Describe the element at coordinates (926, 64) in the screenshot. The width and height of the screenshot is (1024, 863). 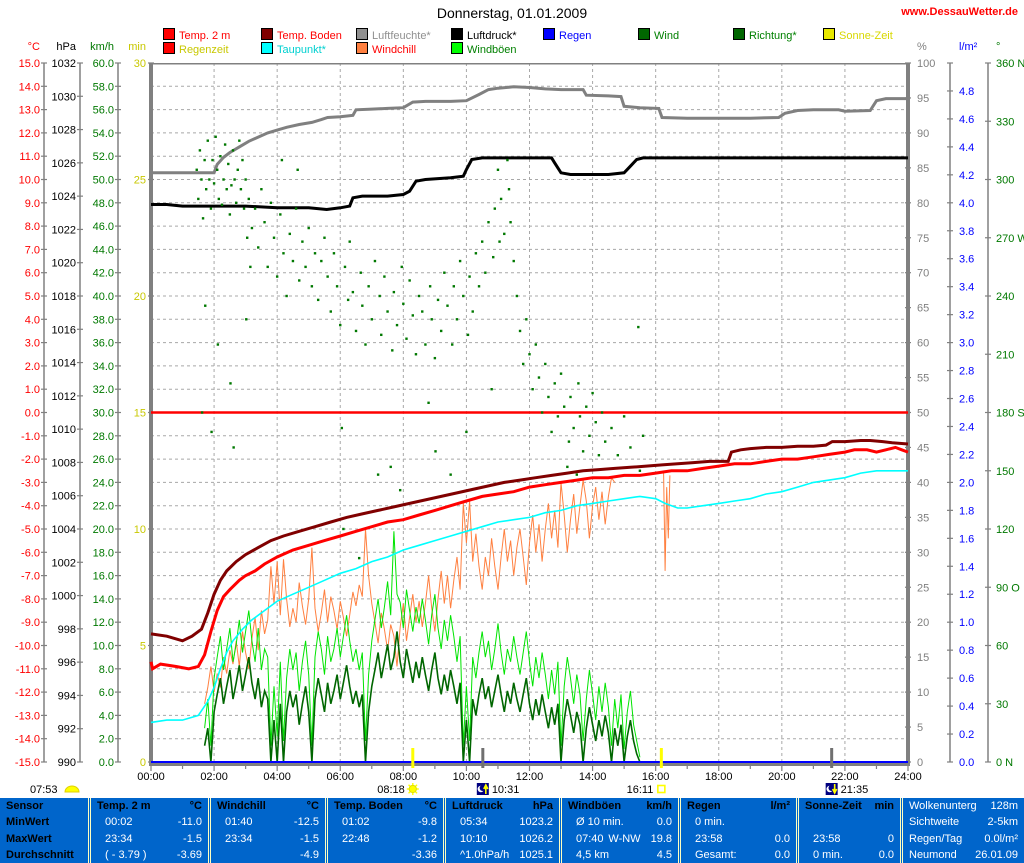
I see `axis-pct-tick-label: 100` at that location.